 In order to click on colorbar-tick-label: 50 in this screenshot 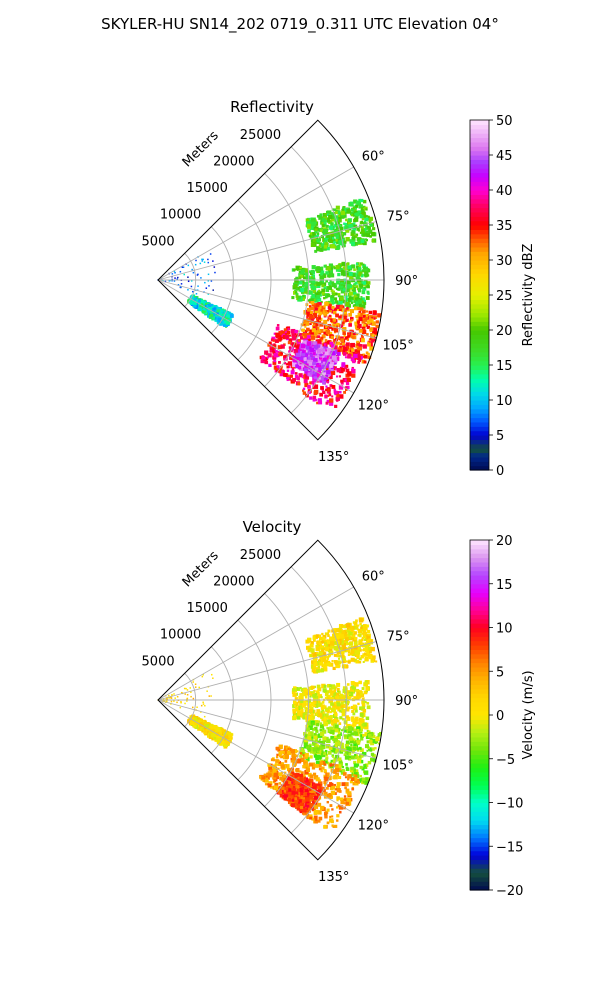, I will do `click(504, 121)`.